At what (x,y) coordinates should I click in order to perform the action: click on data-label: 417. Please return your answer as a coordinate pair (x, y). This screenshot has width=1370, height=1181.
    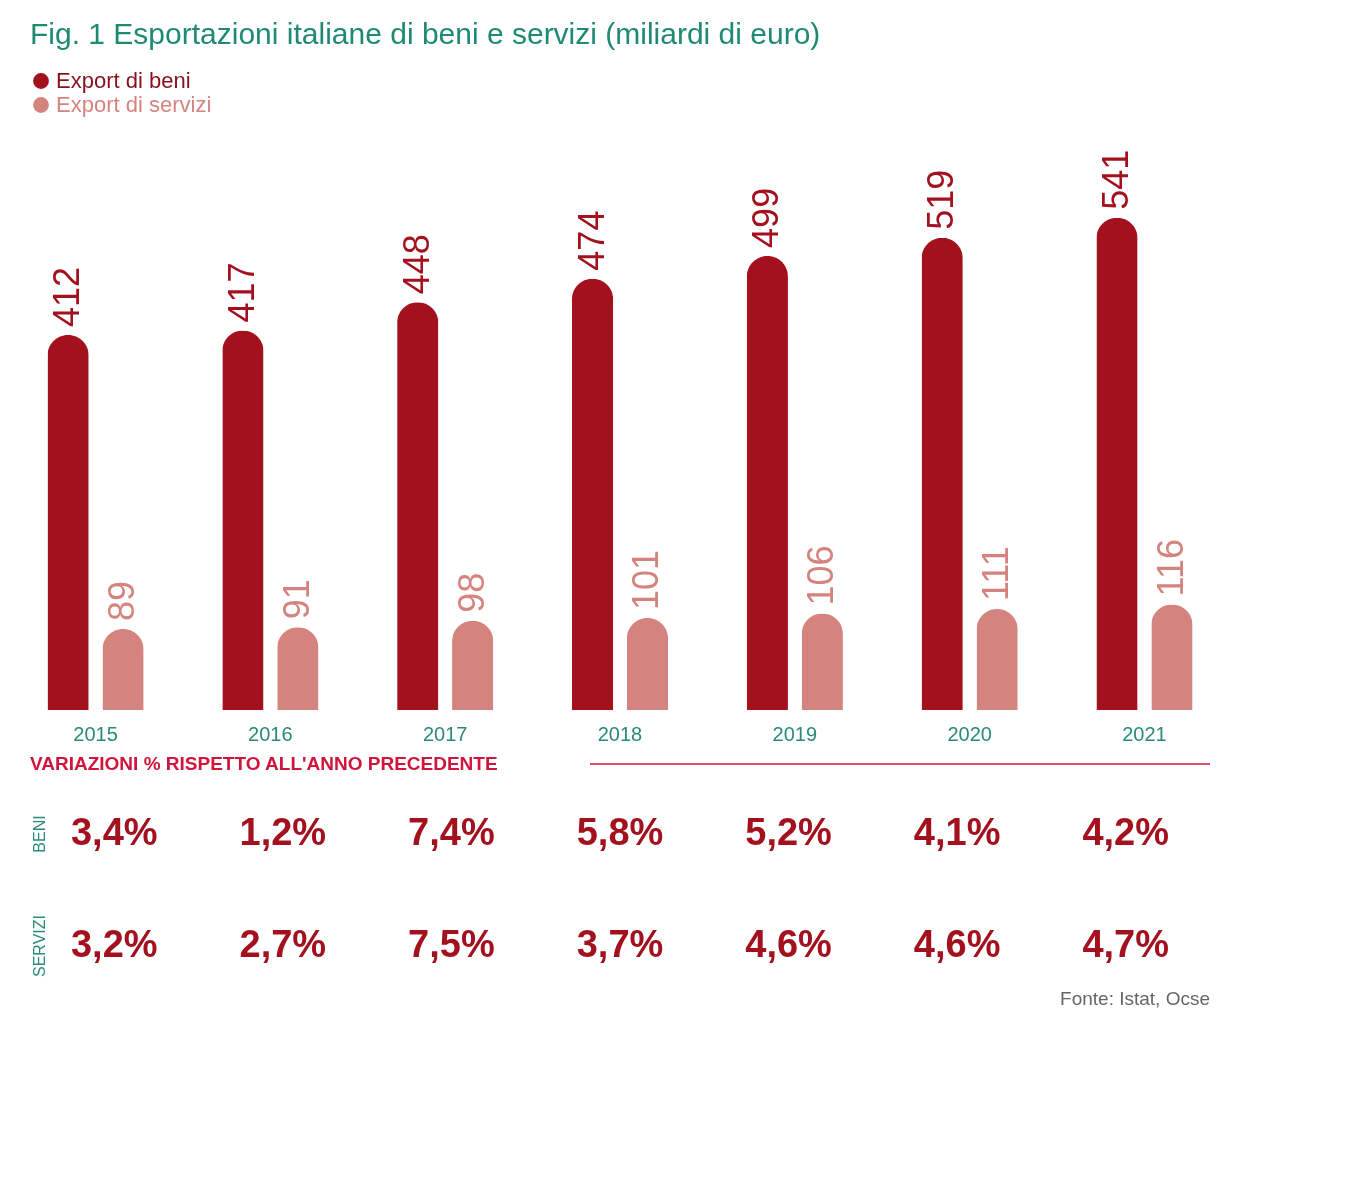
    Looking at the image, I should click on (241, 292).